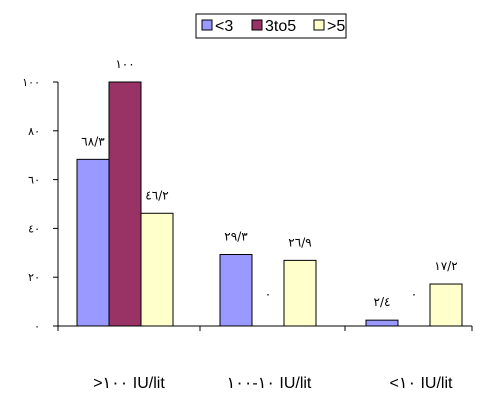  I want to click on data-label: ٢٩/٣, so click(236, 237).